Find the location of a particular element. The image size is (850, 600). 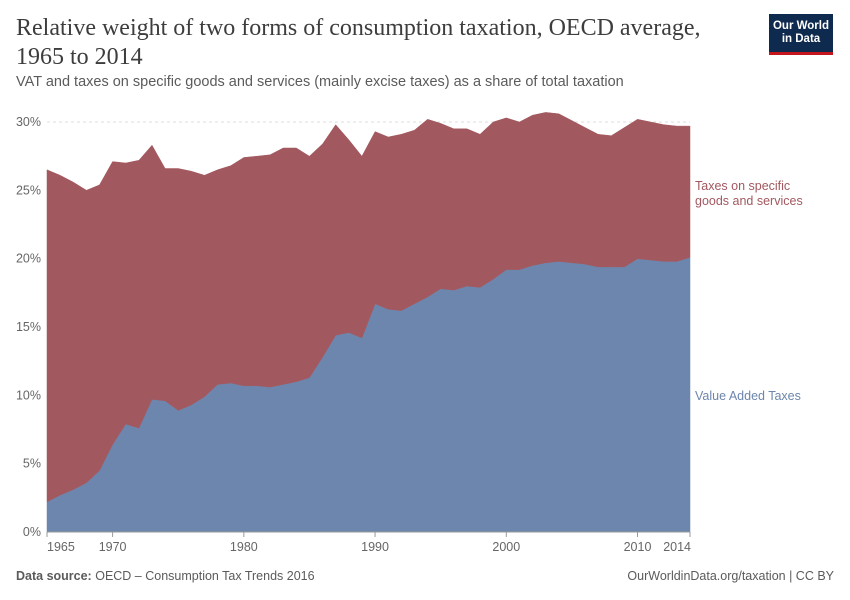

y-tick-label: 20% is located at coordinates (28, 259).